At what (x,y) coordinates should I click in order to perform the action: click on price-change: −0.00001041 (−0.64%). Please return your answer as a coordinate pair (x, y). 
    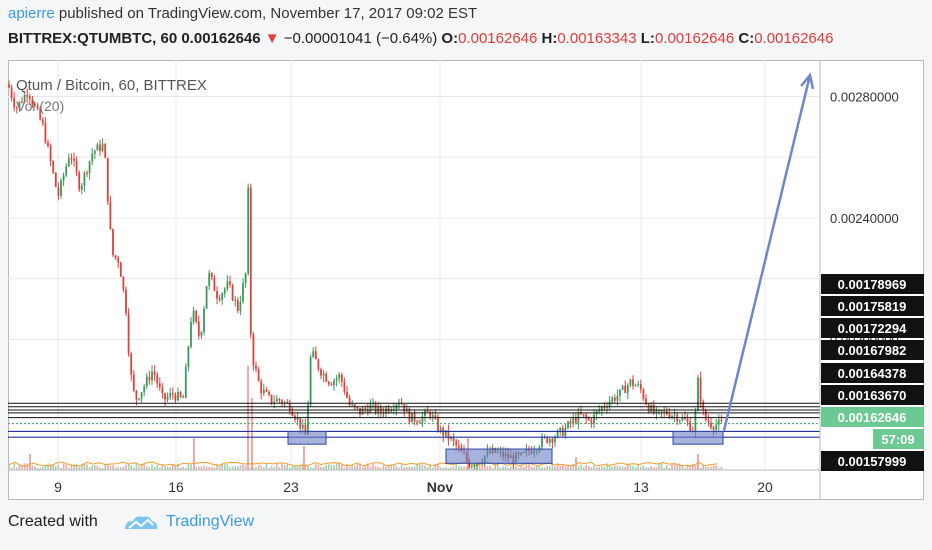
    Looking at the image, I should click on (360, 38).